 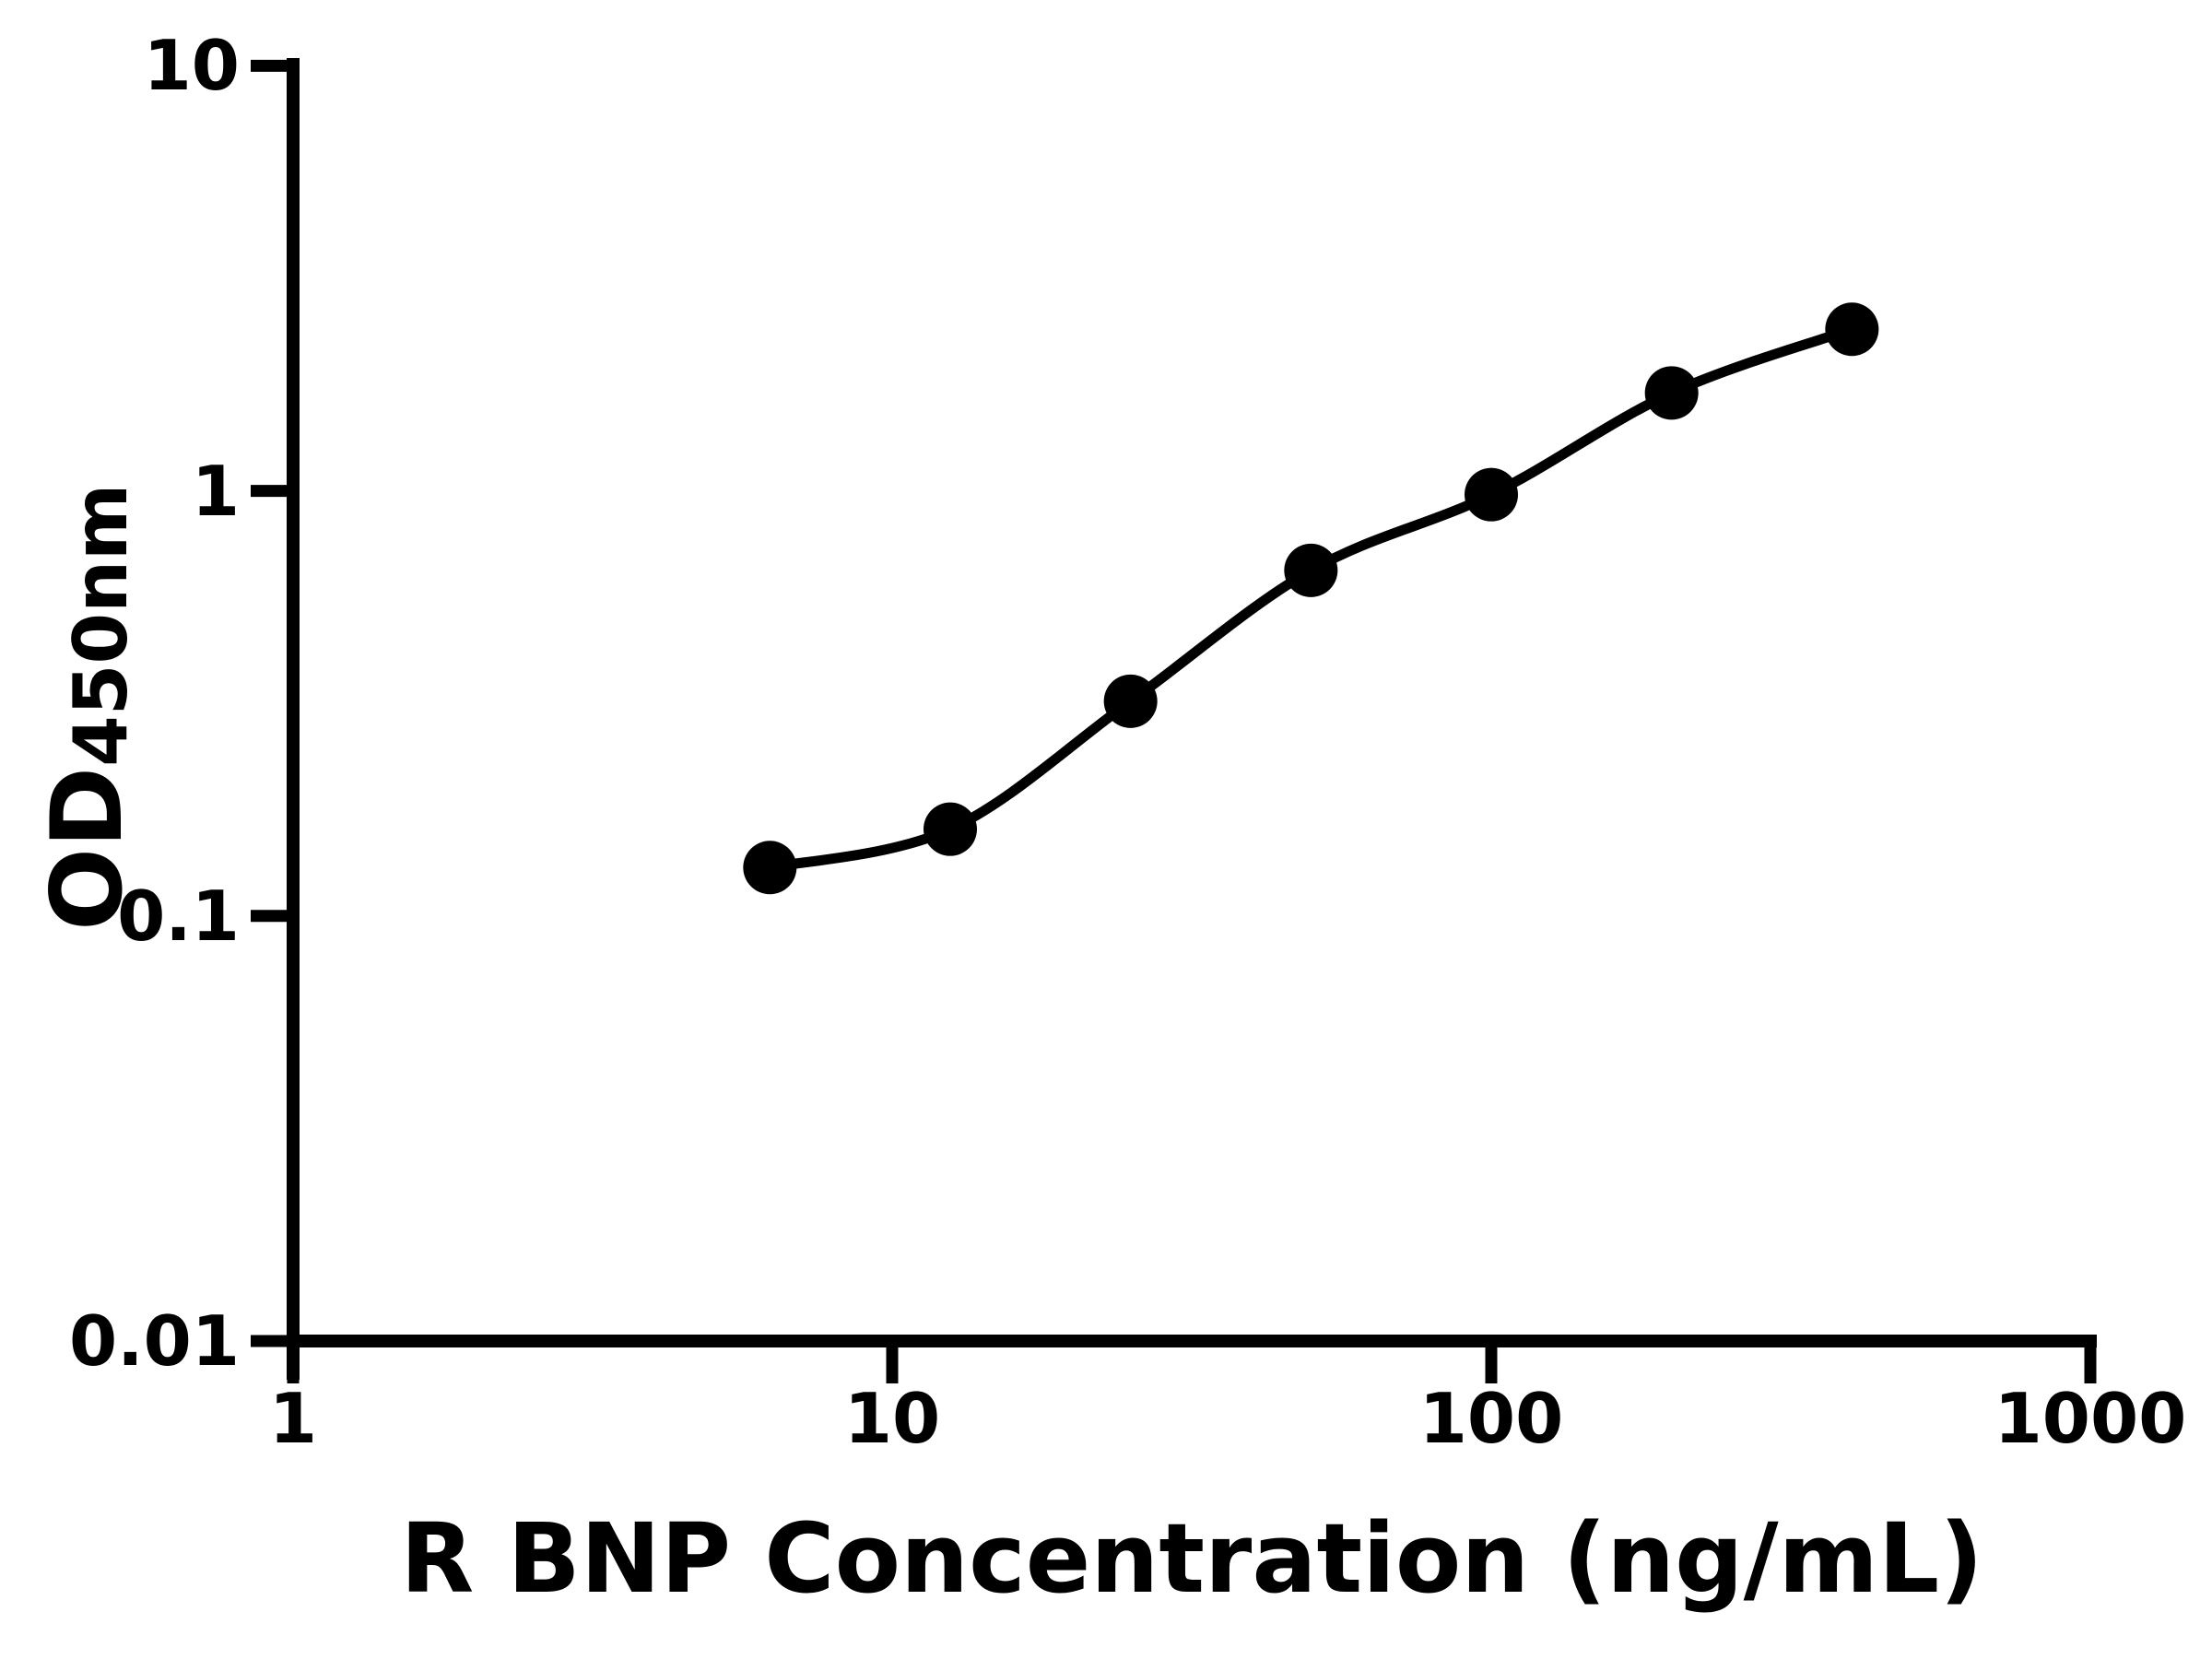 I want to click on y-tick-label: 1, so click(x=215, y=491).